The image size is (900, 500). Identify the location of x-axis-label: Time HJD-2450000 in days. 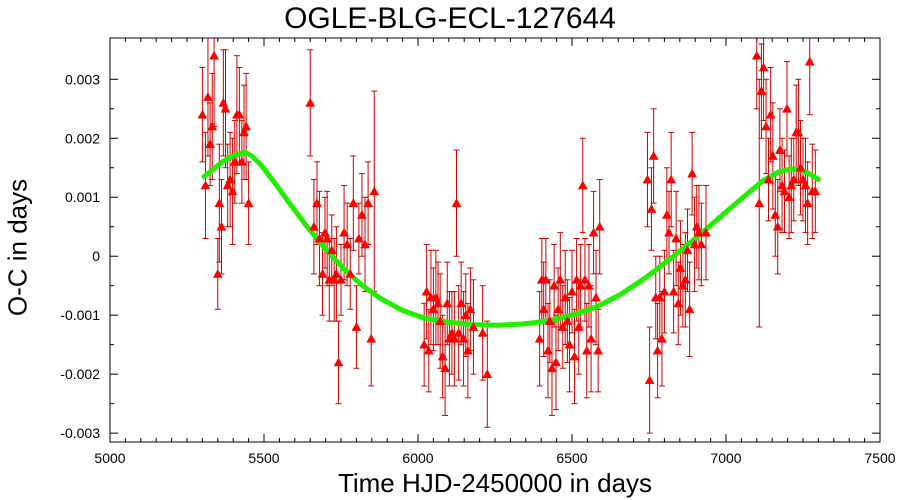
(495, 483).